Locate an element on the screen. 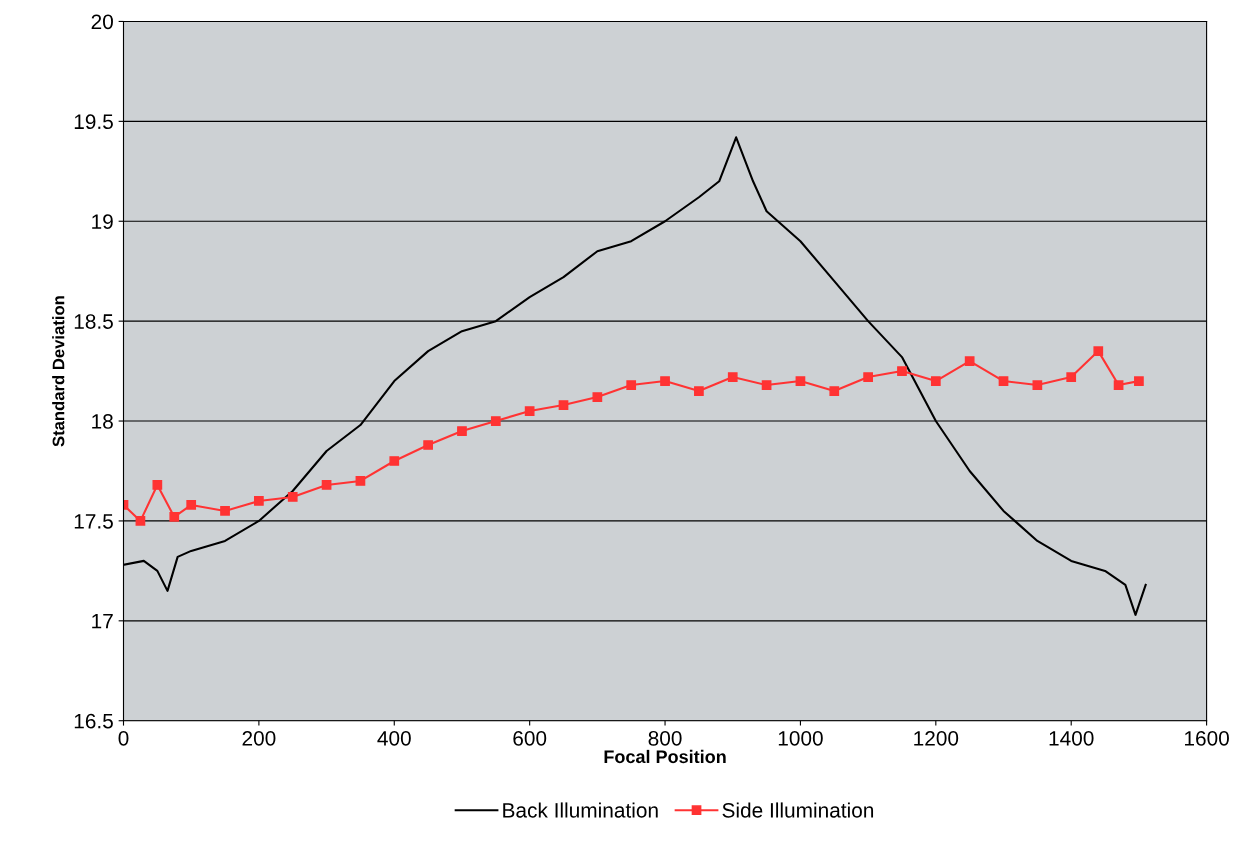 The height and width of the screenshot is (858, 1235). y-tick-label: 19.5 is located at coordinates (93, 122).